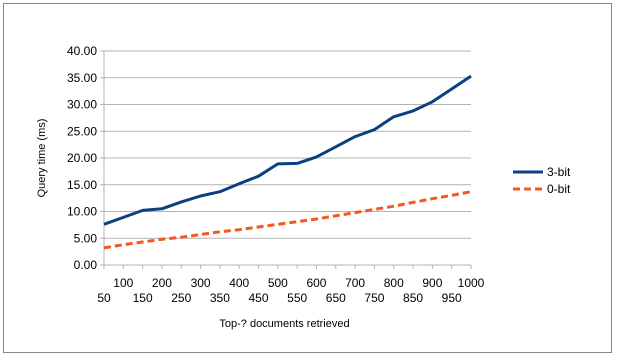 The height and width of the screenshot is (358, 617). Describe the element at coordinates (86, 238) in the screenshot. I see `y-tick-label: 5.00` at that location.